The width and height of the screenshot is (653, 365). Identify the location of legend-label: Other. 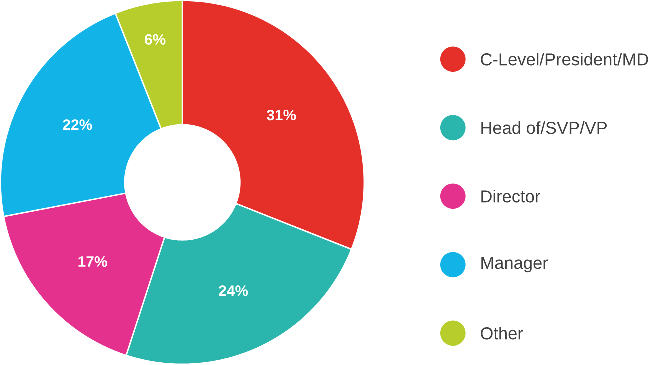
(502, 333).